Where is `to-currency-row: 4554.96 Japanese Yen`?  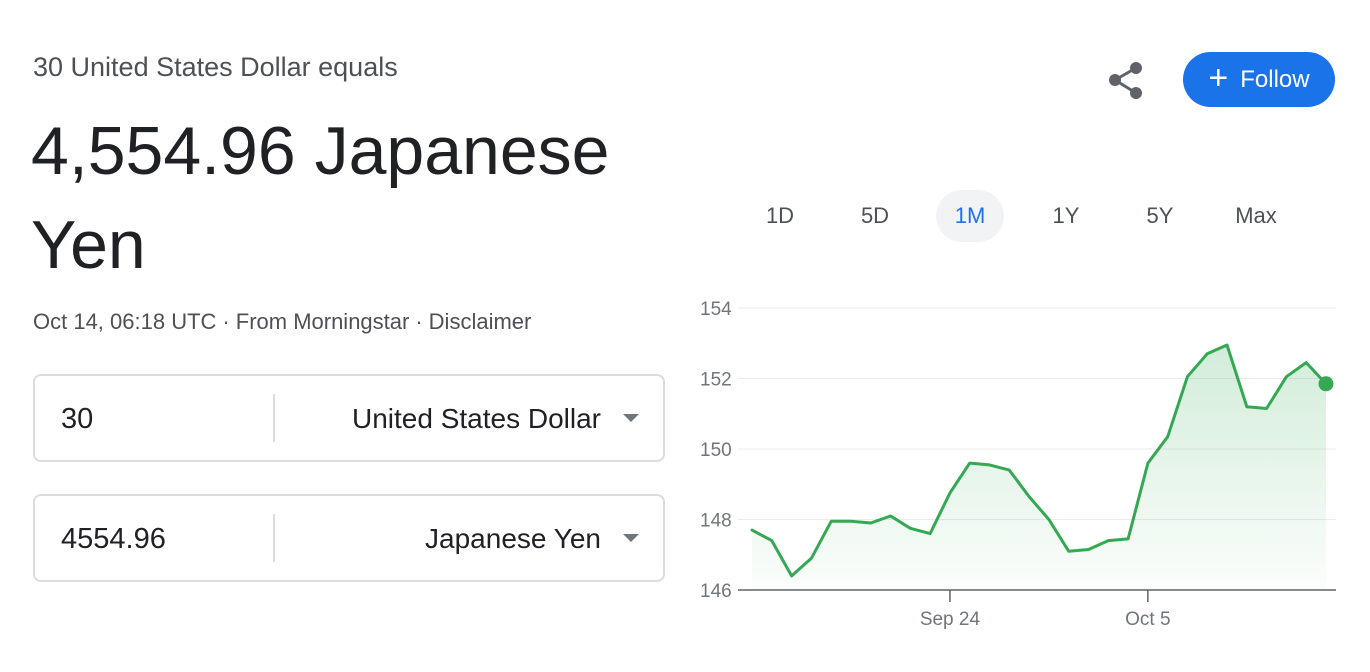
to-currency-row: 4554.96 Japanese Yen is located at coordinates (349, 538).